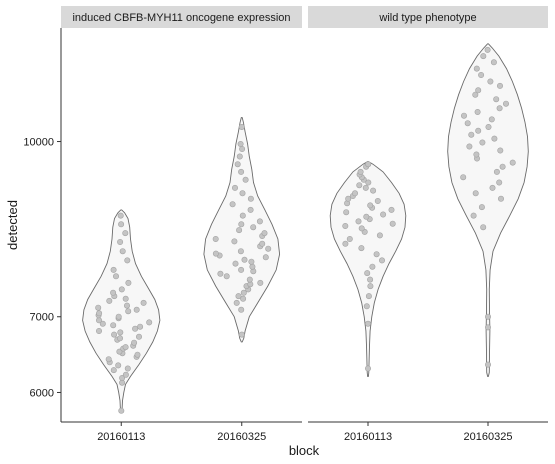  I want to click on x-axis-ticks: 20160113 20160325 20160113 20160325, so click(304, 432).